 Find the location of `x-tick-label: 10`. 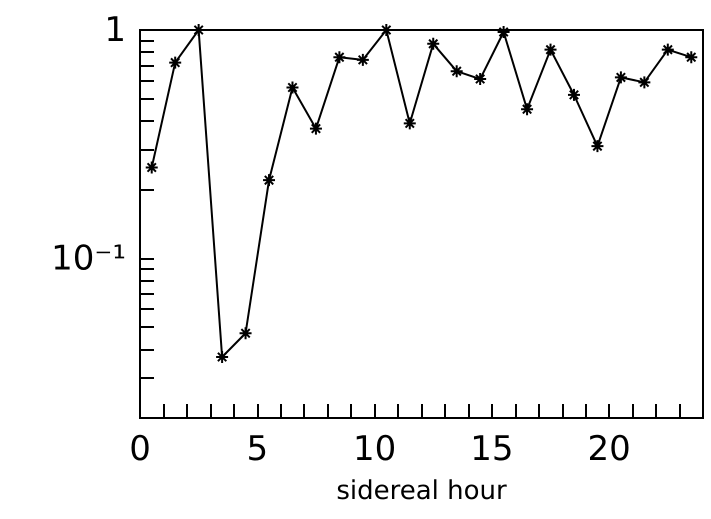

x-tick-label: 10 is located at coordinates (374, 449).